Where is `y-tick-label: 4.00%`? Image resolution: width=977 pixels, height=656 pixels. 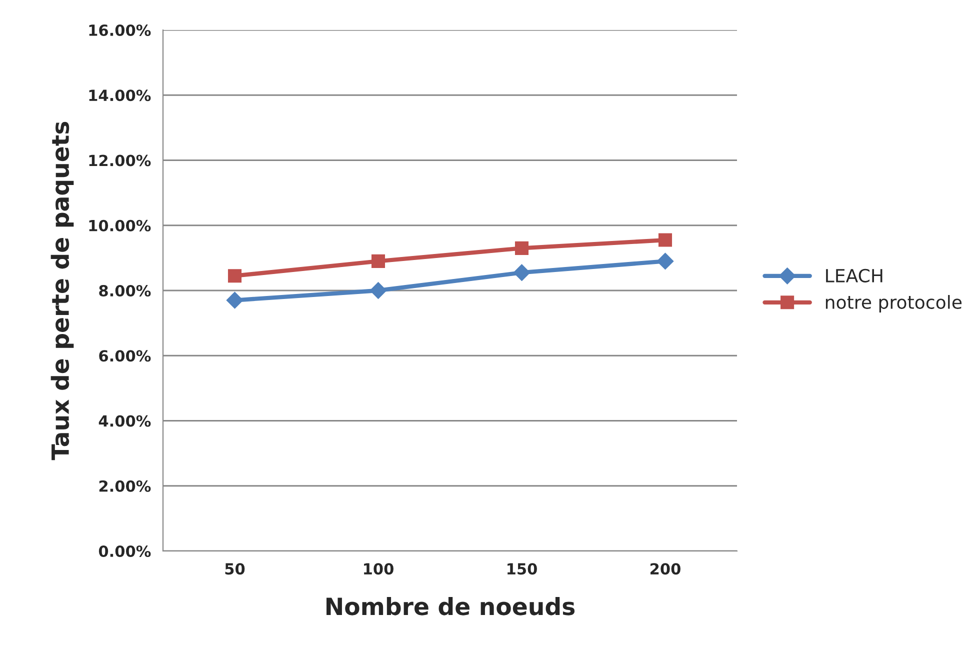
y-tick-label: 4.00% is located at coordinates (124, 421).